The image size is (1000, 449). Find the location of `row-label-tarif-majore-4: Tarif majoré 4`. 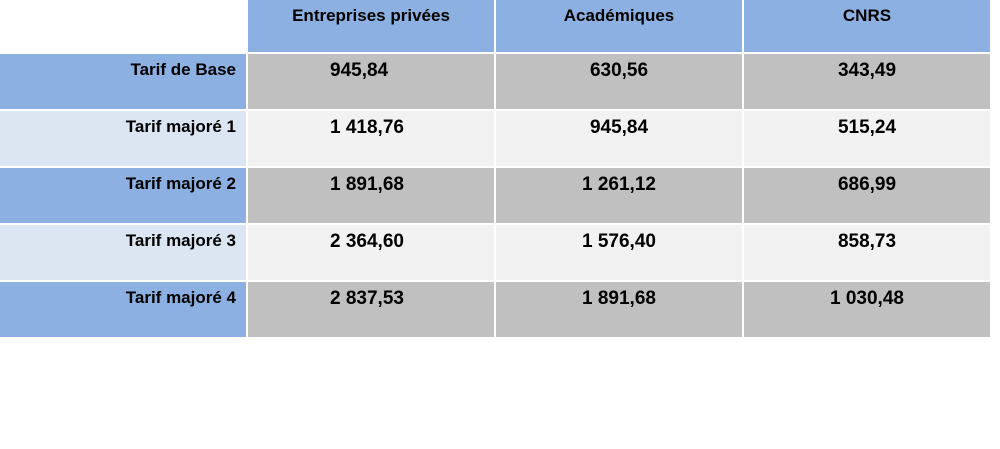

row-label-tarif-majore-4: Tarif majoré 4 is located at coordinates (124, 310).